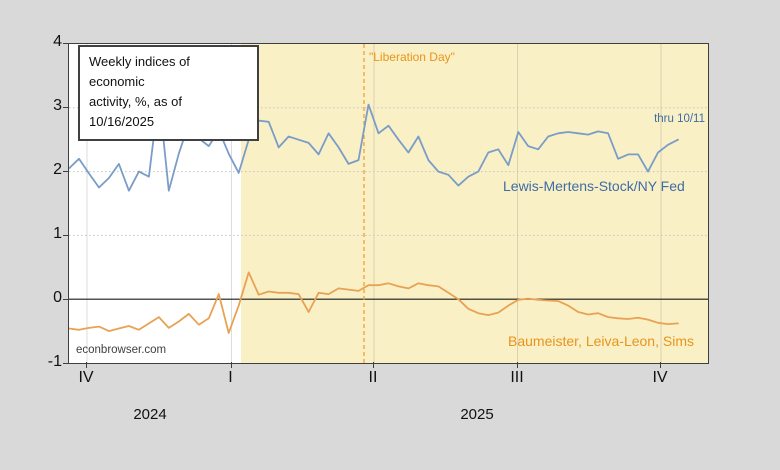  Describe the element at coordinates (121, 350) in the screenshot. I see `watermark-econbrowser: econbrowser.com` at that location.